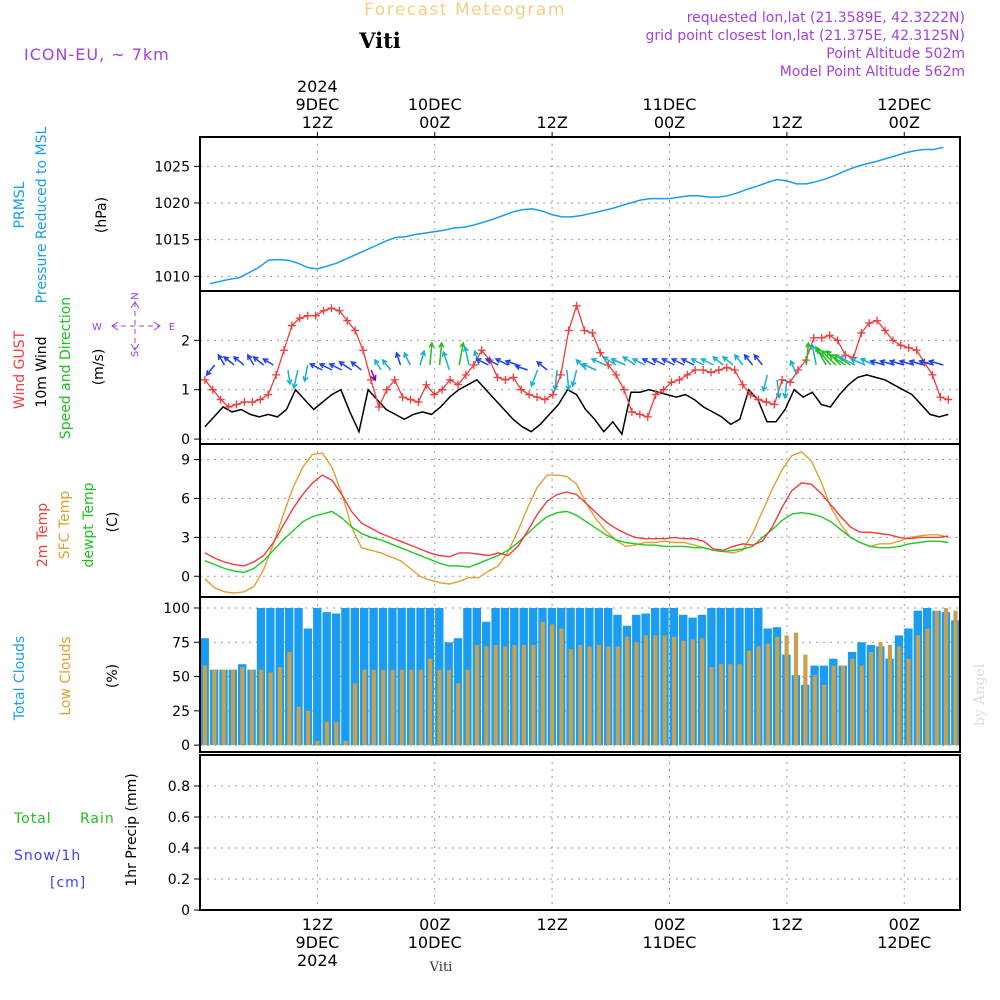 The image size is (1000, 1000). Describe the element at coordinates (172, 204) in the screenshot. I see `ytick-label: 1020` at that location.